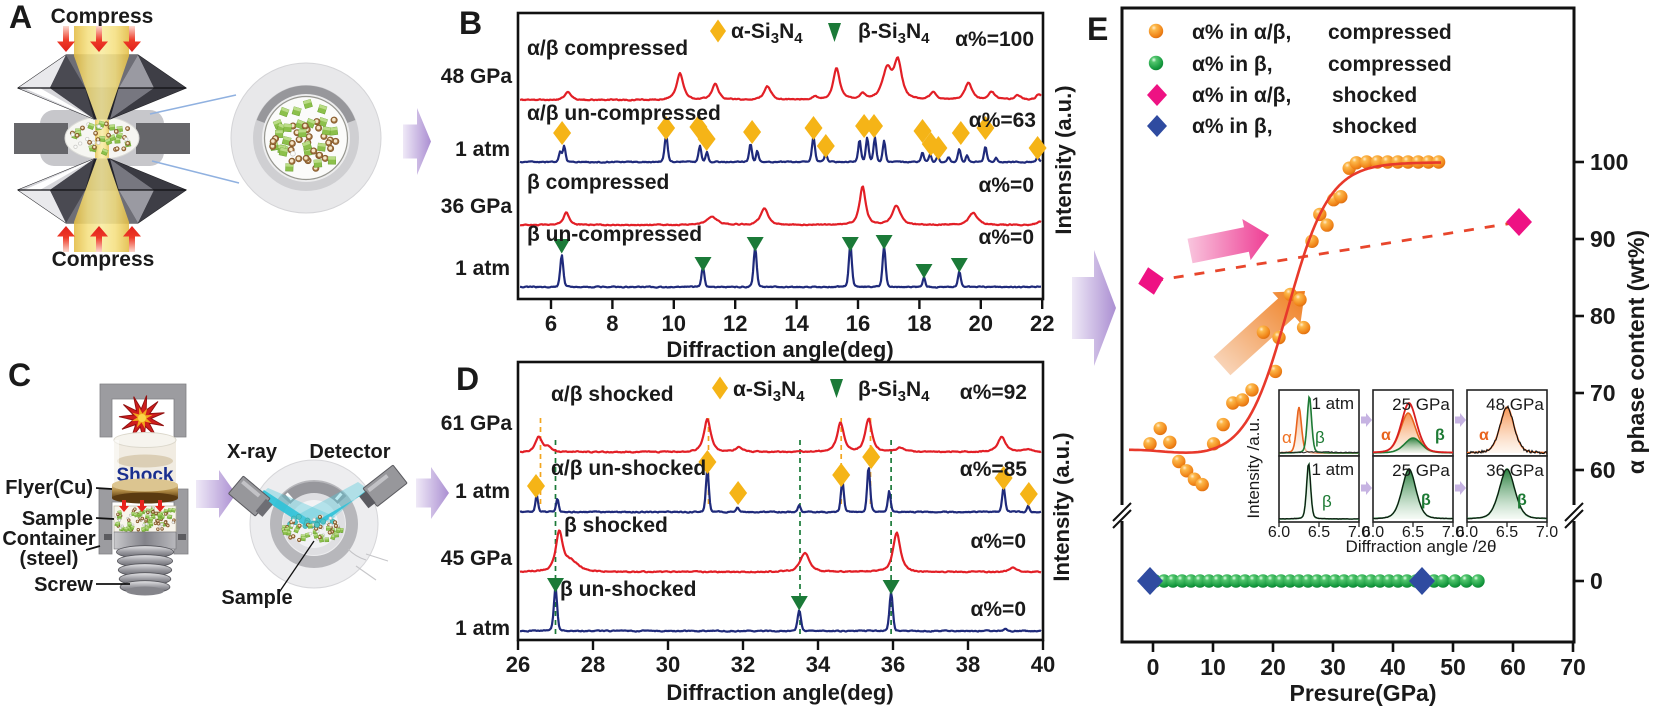  Describe the element at coordinates (57, 519) in the screenshot. I see `svg-text: Sample` at that location.